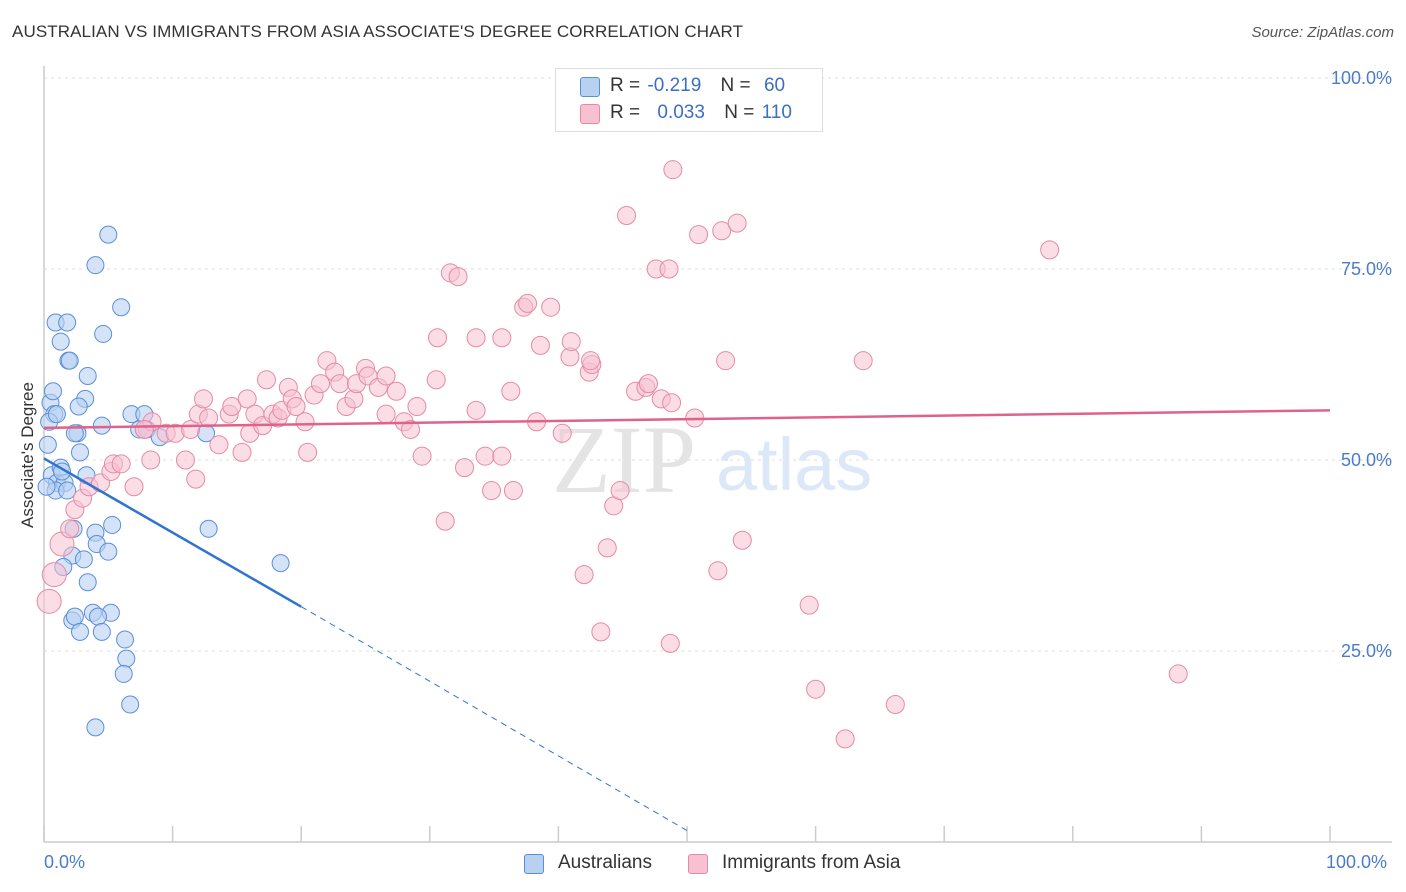 This screenshot has height=892, width=1406. Describe the element at coordinates (1366, 651) in the screenshot. I see `y-tick-label: 25.0%` at that location.